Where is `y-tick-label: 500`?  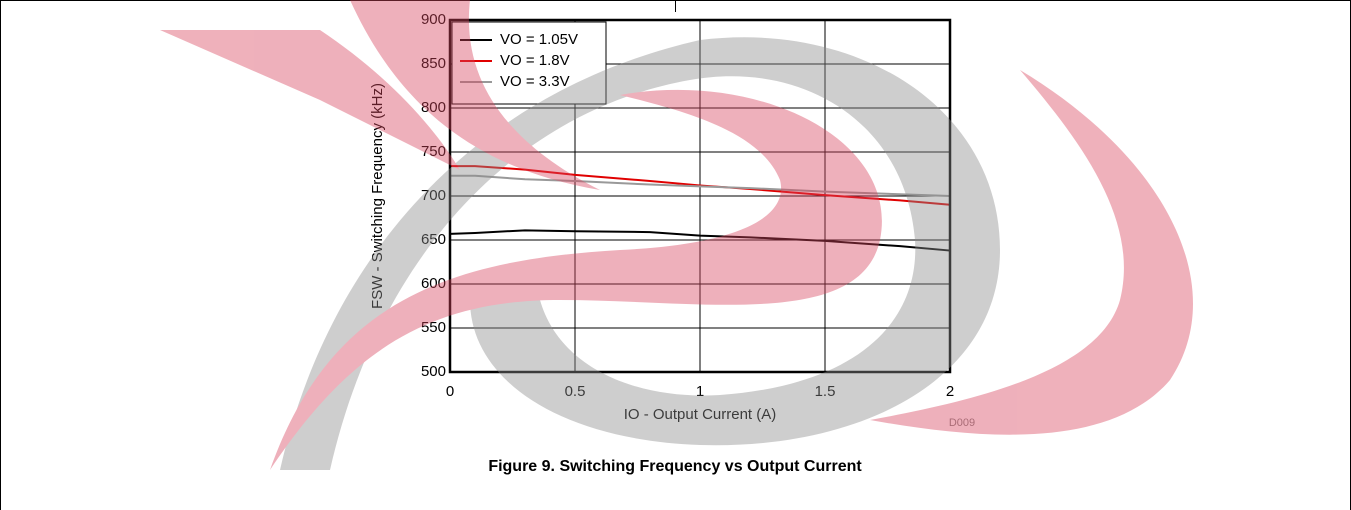
y-tick-label: 500 is located at coordinates (433, 371).